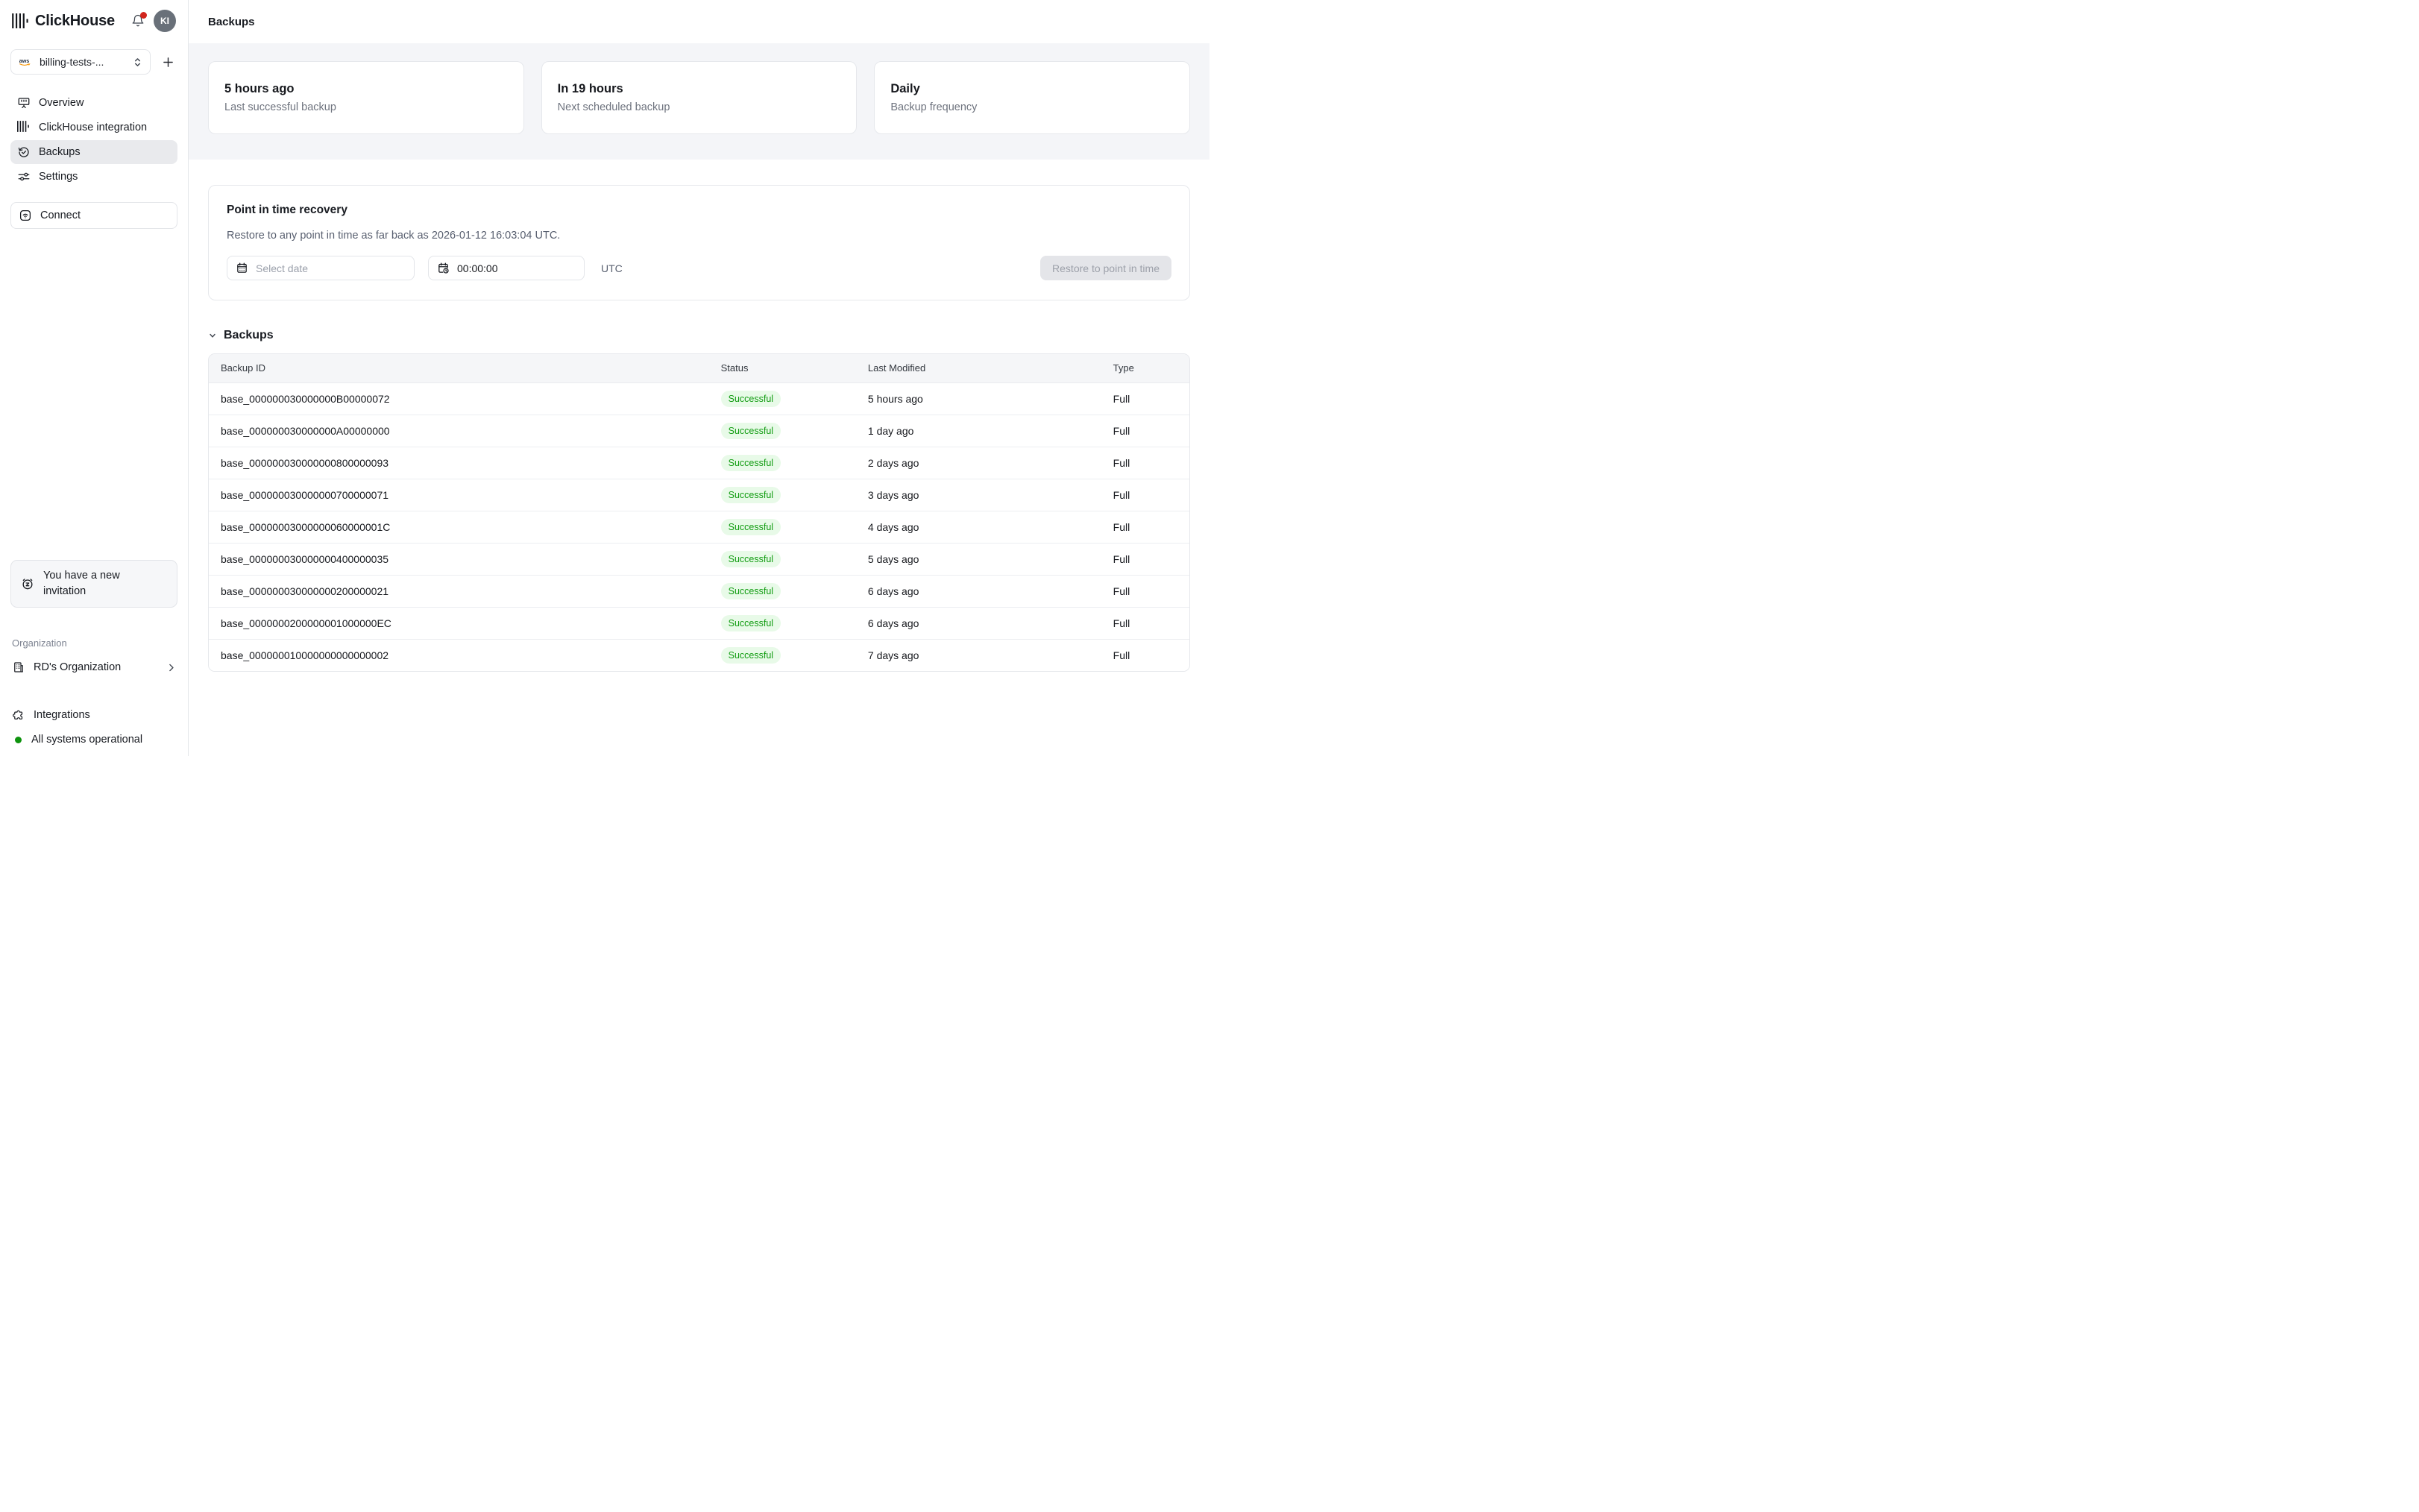 The image size is (2419, 1512). What do you see at coordinates (60, 152) in the screenshot?
I see `sidebar-item-label: Backups` at bounding box center [60, 152].